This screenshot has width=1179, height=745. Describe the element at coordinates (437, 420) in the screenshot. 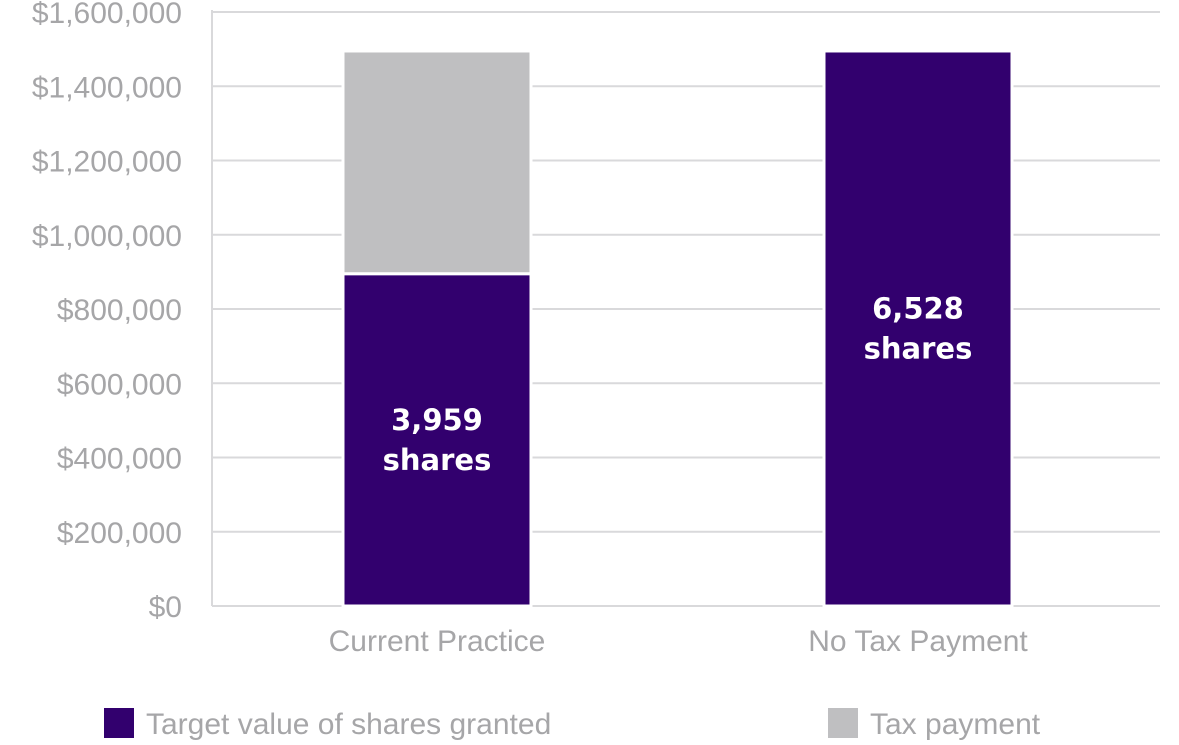

I see `bar-data-label: 3,959` at that location.